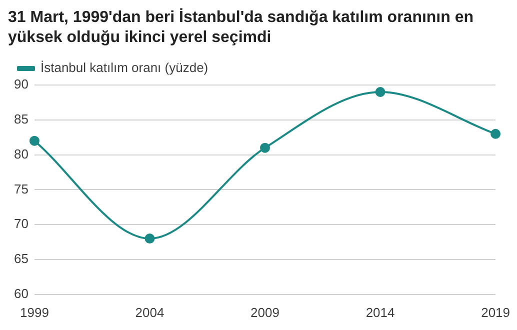 This screenshot has height=330, width=517. I want to click on legend-label: İstanbul katılım oranı (yüzde), so click(124, 68).